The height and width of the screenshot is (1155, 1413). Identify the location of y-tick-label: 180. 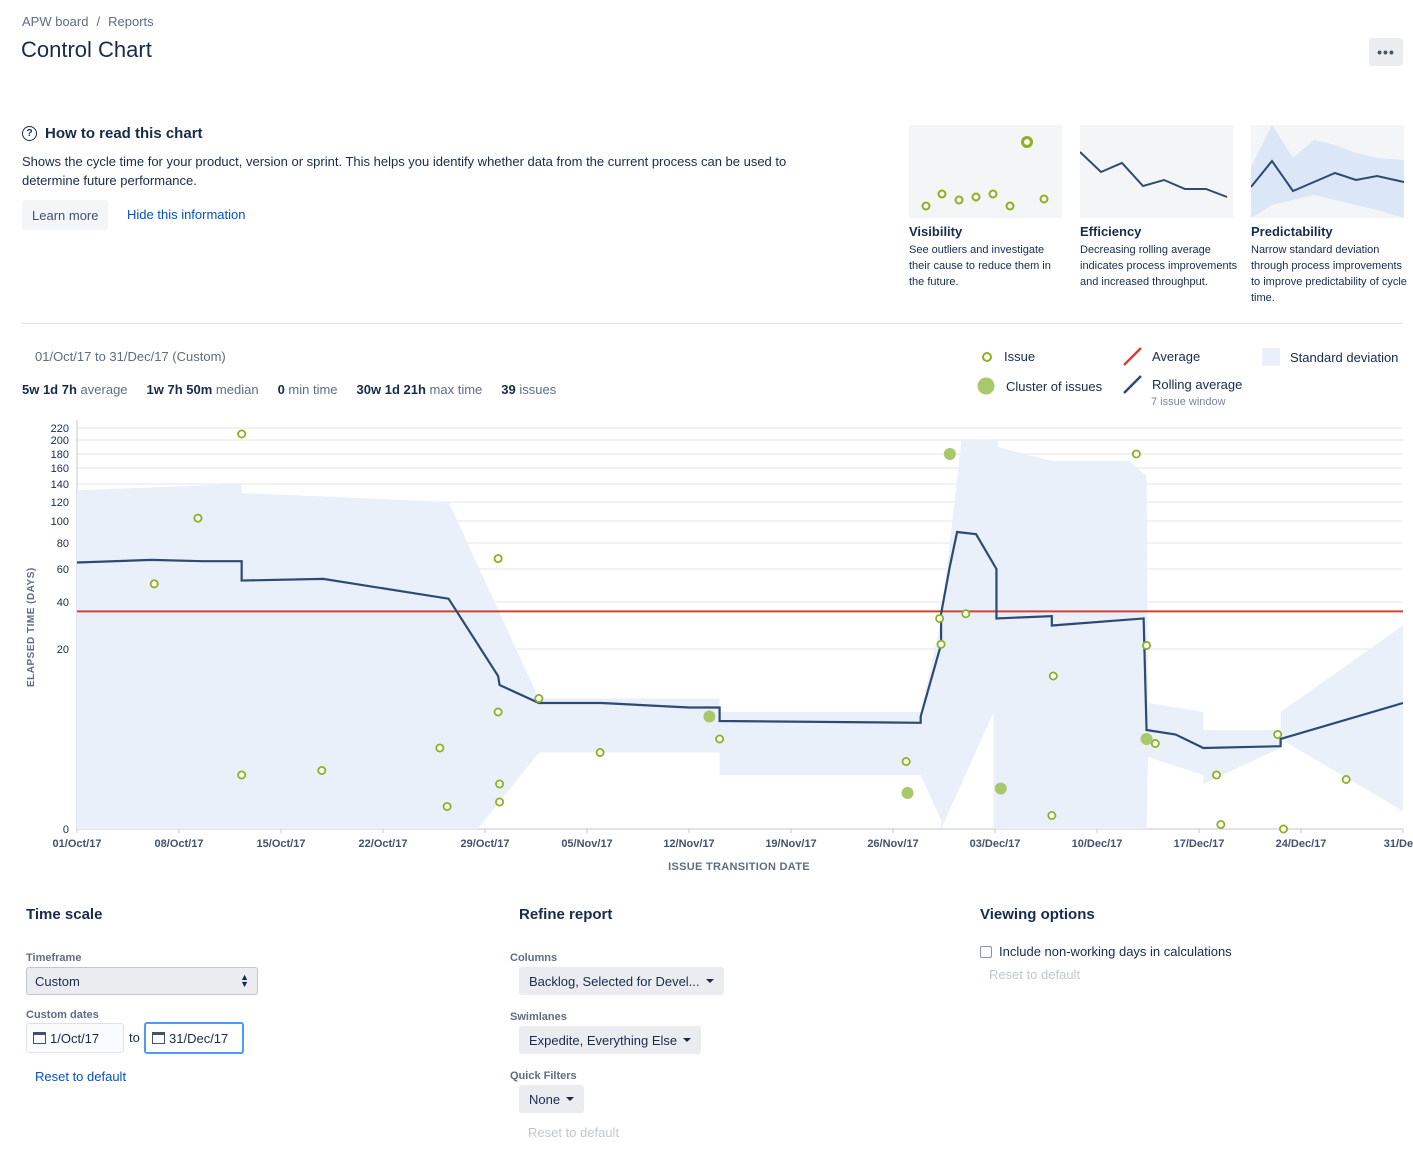
(60, 455).